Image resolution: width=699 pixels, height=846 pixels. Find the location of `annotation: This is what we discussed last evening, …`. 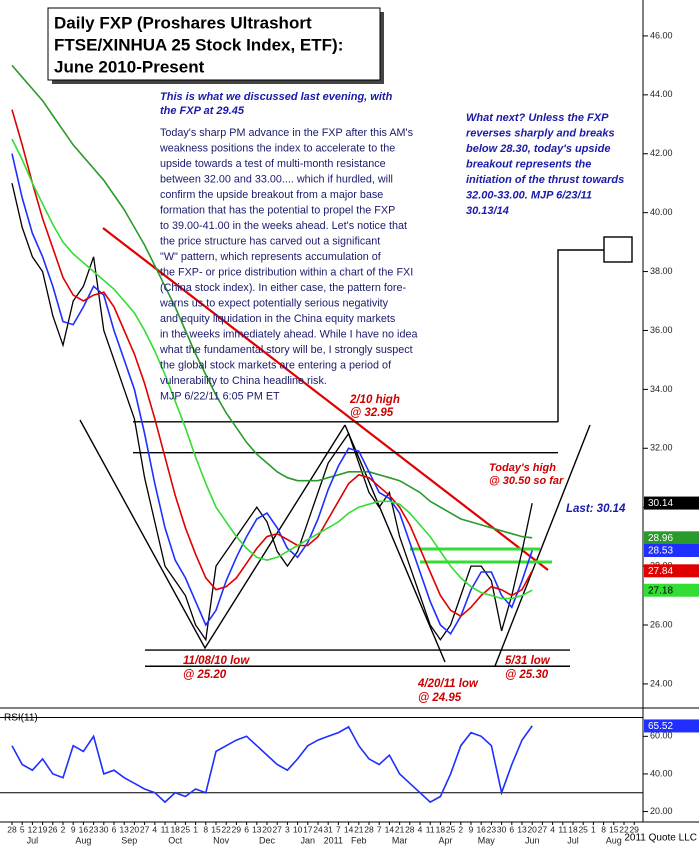

annotation: This is what we discussed last evening, … is located at coordinates (276, 97).